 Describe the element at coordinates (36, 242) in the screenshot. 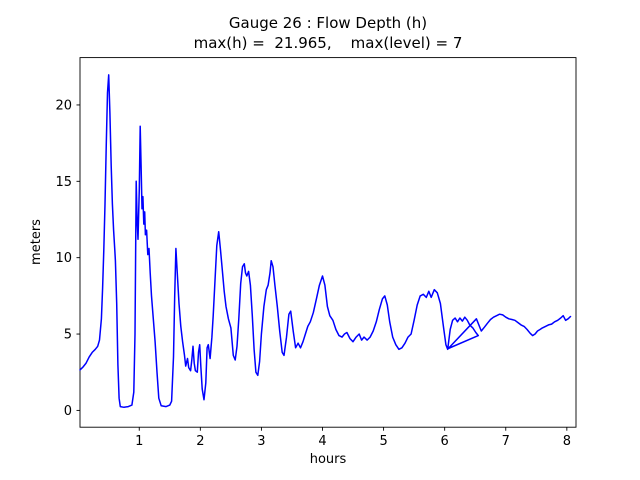

I see `y-axis-label: meters` at that location.